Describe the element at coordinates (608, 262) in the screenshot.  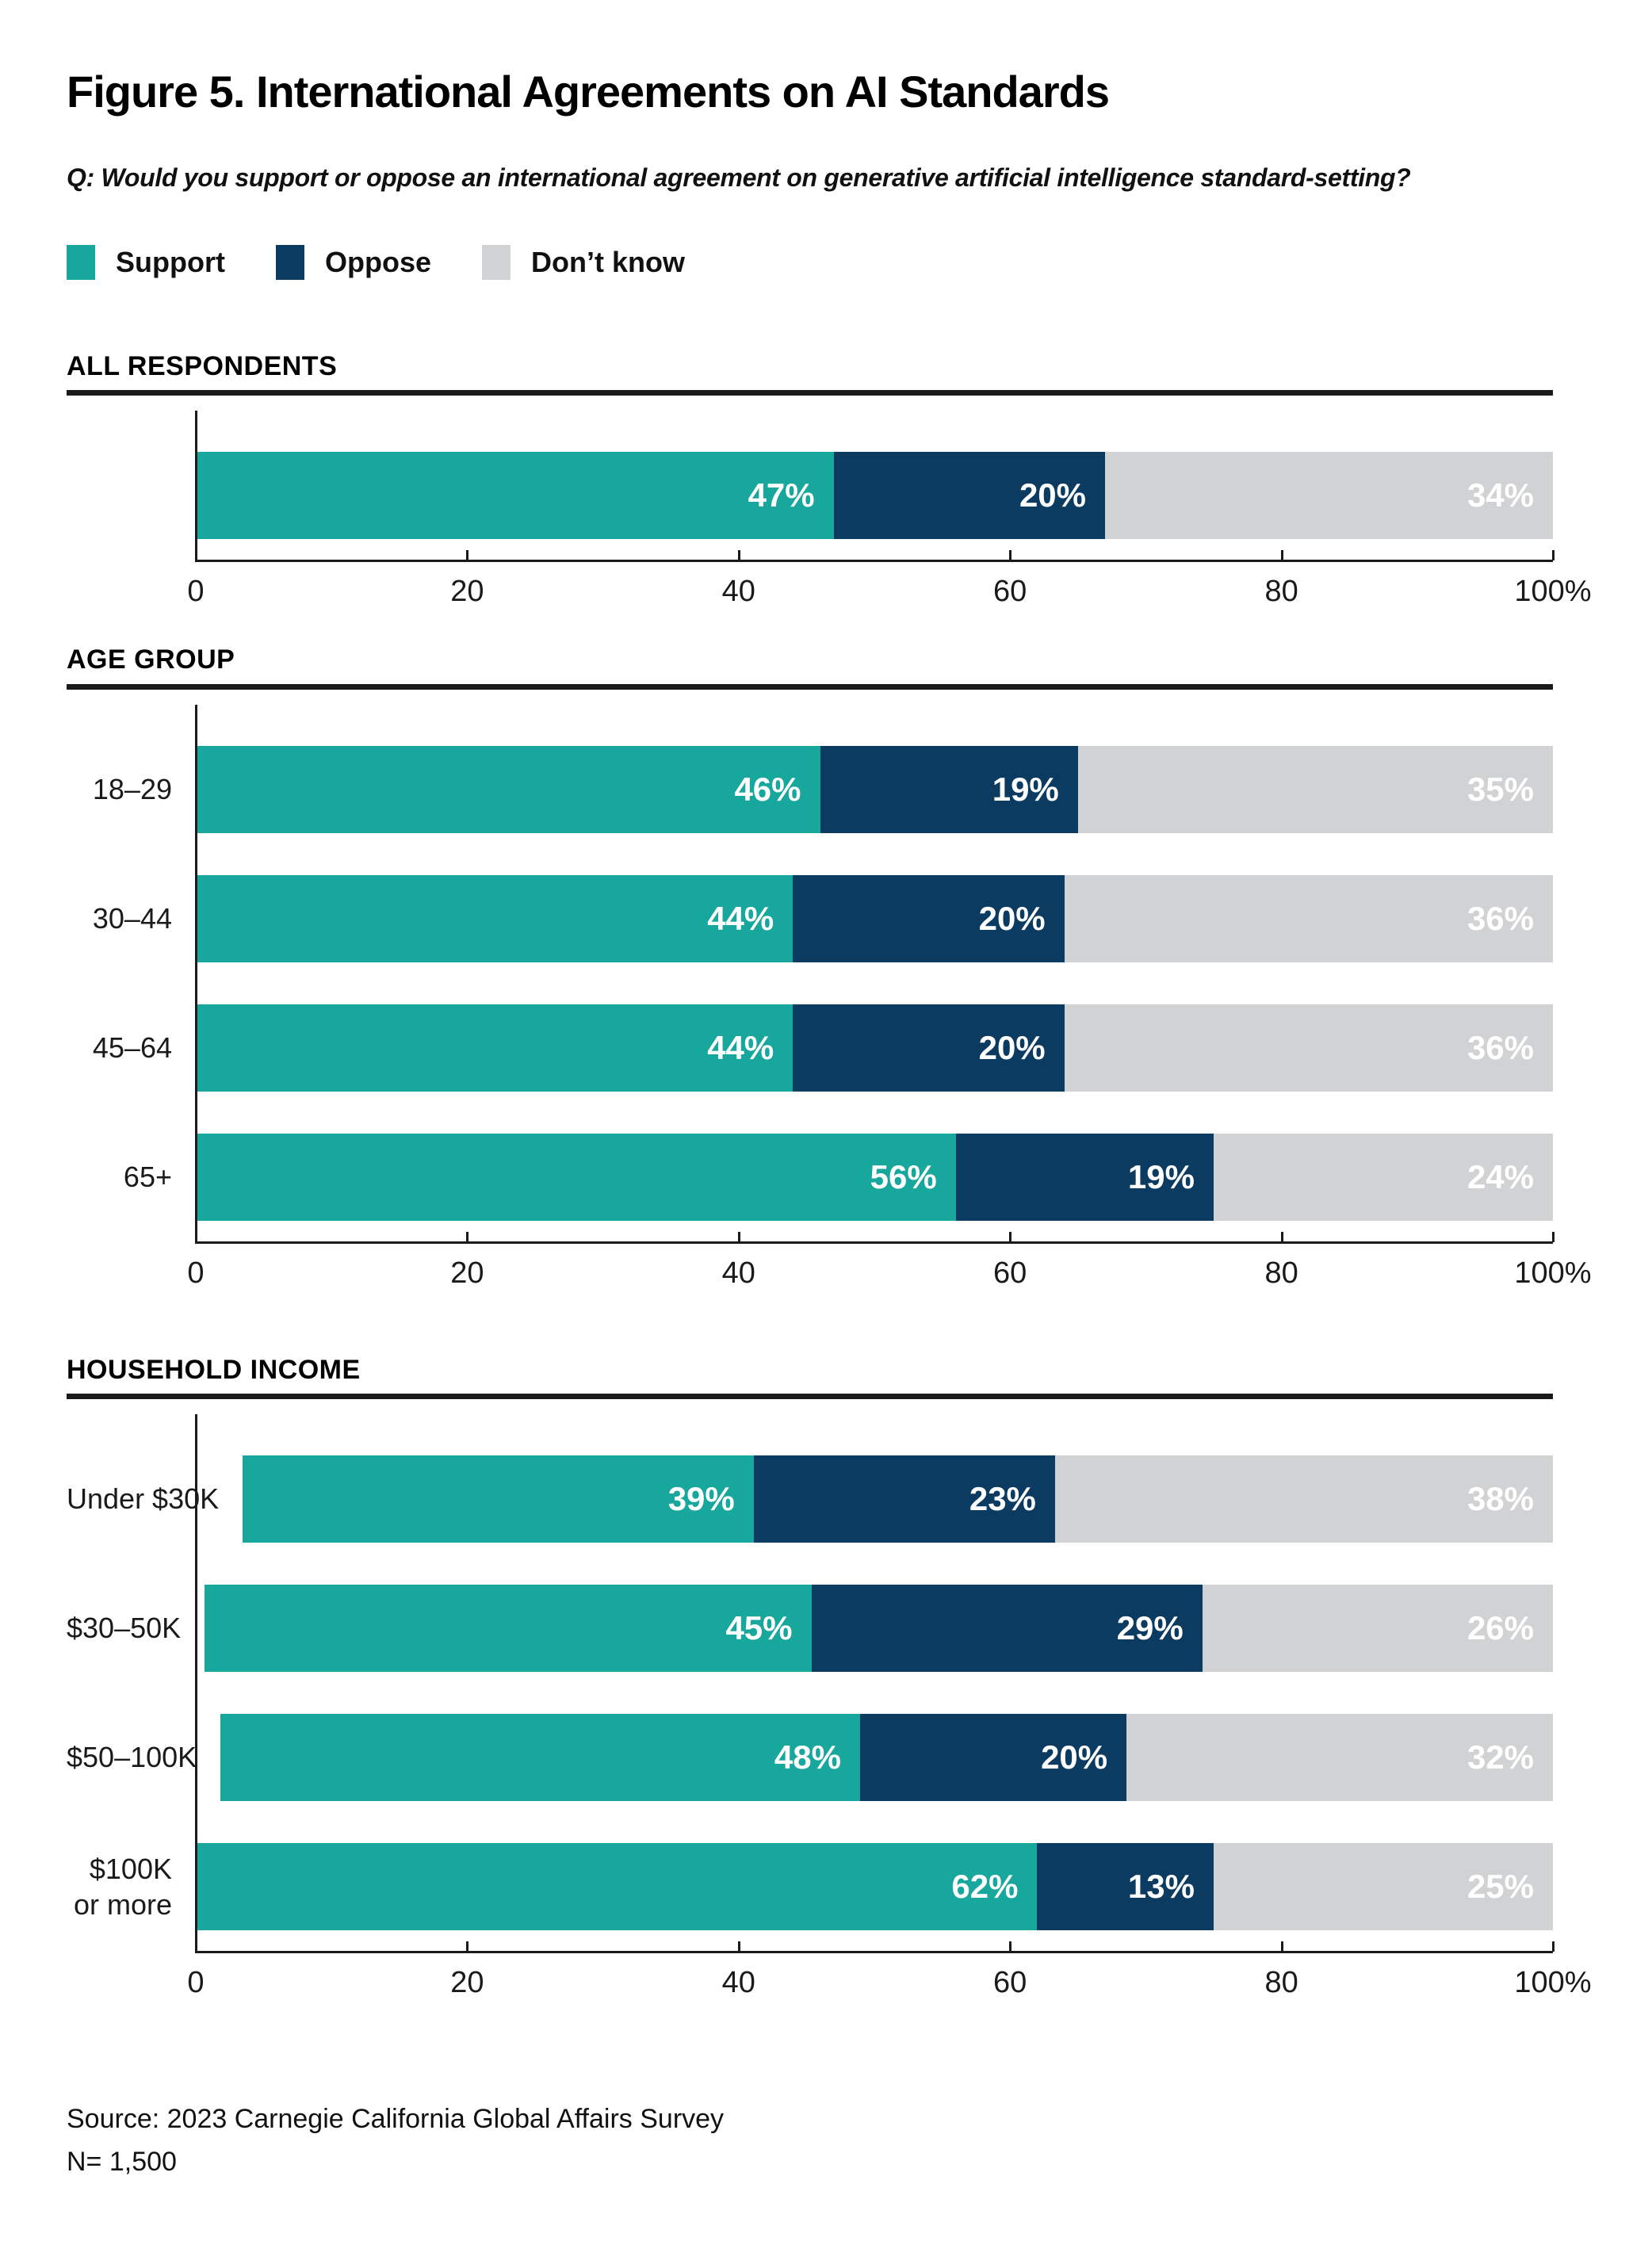
I see `legend-label: Don’t know` at that location.